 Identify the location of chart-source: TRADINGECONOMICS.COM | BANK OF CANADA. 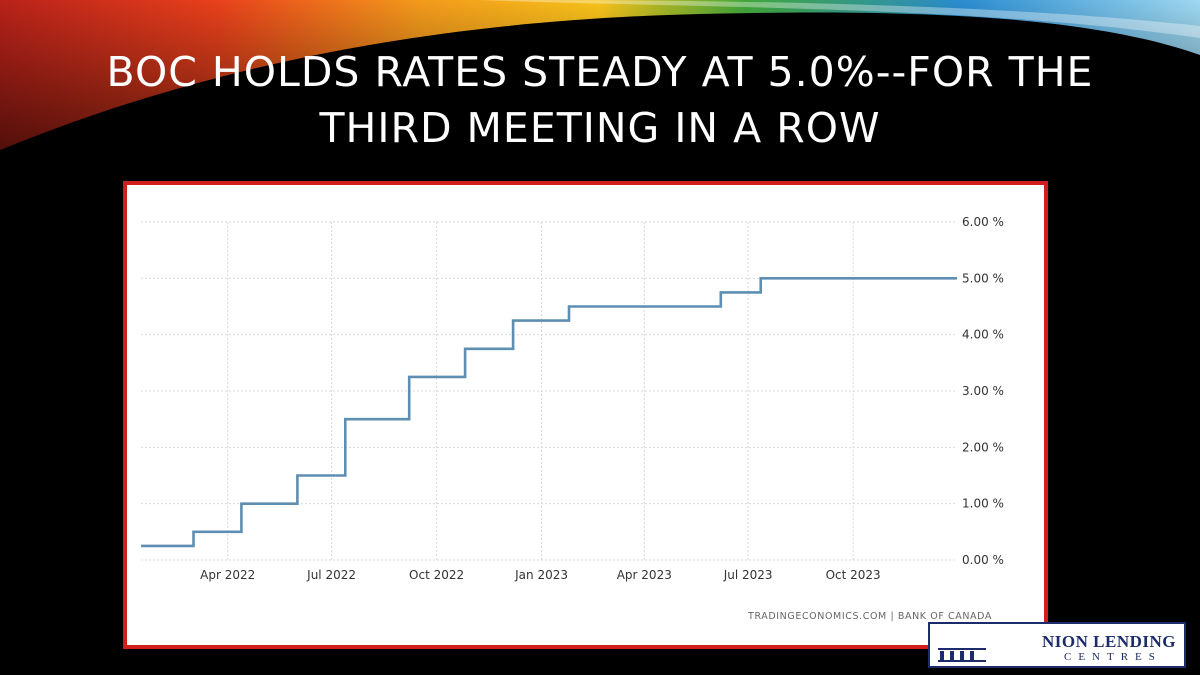
(869, 616).